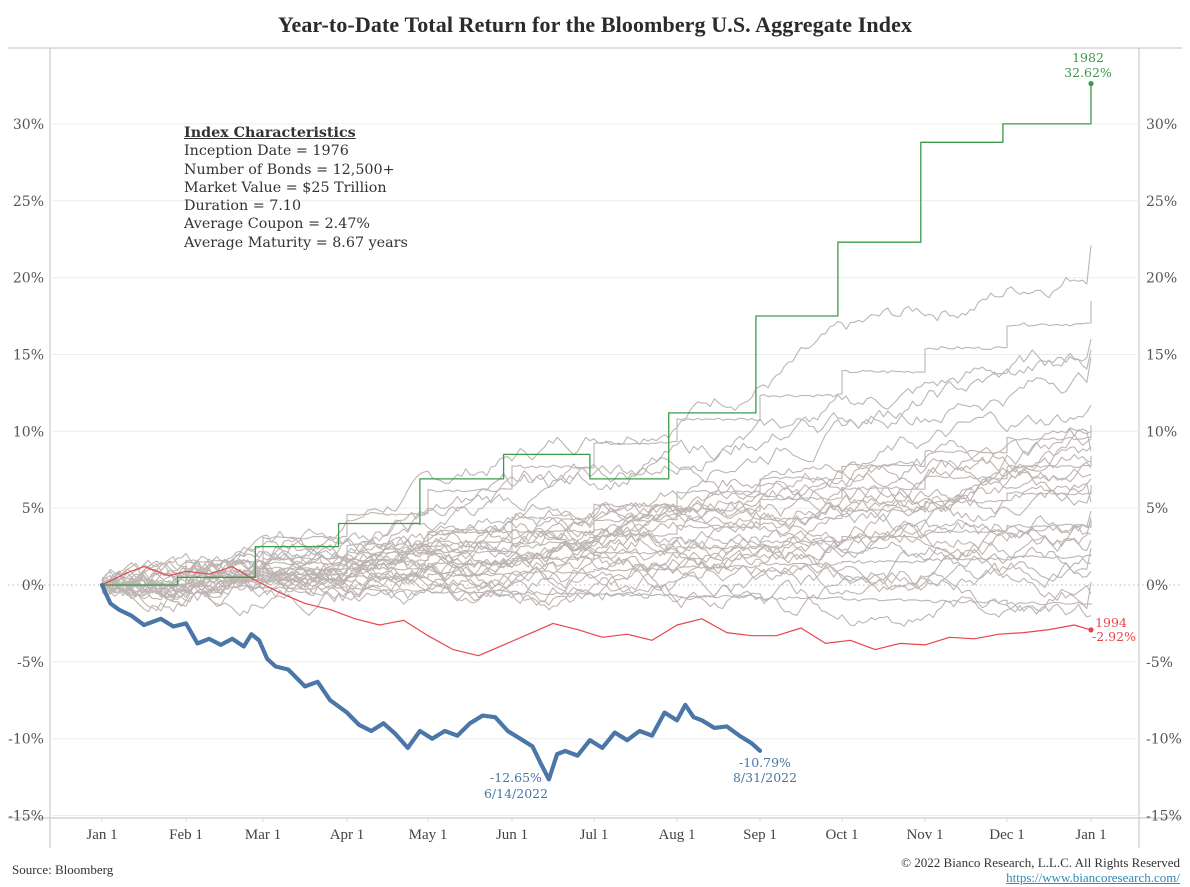 This screenshot has width=1190, height=887. I want to click on info-heading: Index Characteristics, so click(270, 133).